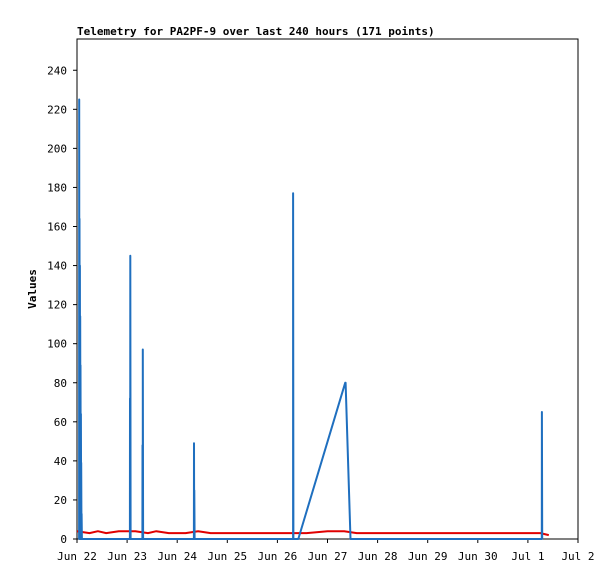 The image size is (615, 579). What do you see at coordinates (478, 556) in the screenshot?
I see `x-tick-label: Jun 30` at bounding box center [478, 556].